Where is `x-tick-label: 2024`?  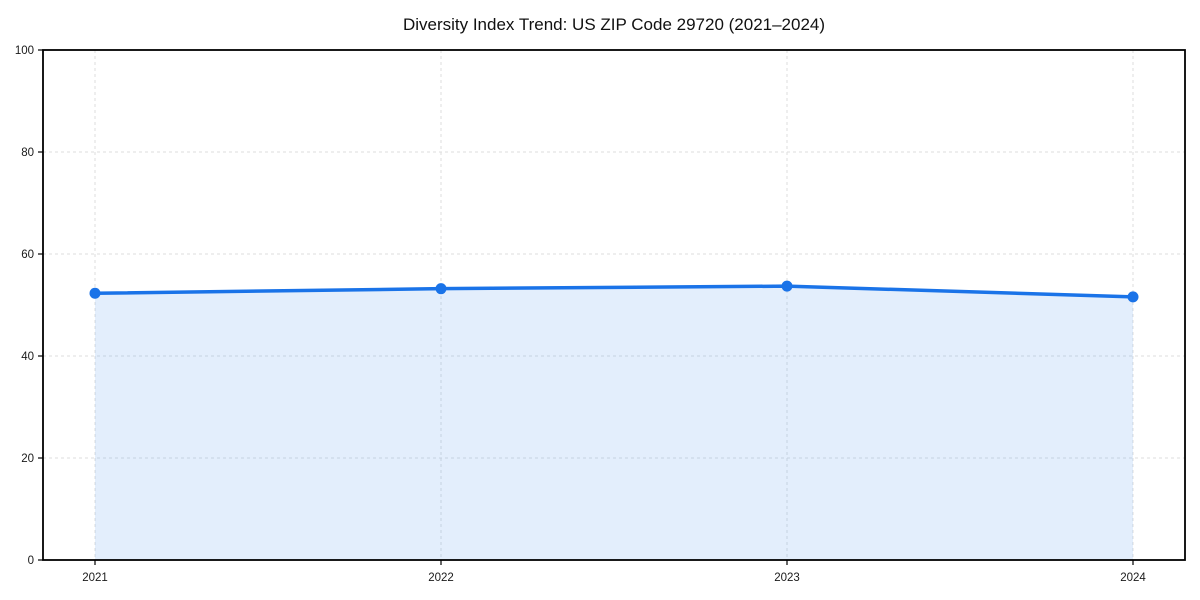 x-tick-label: 2024 is located at coordinates (1133, 578).